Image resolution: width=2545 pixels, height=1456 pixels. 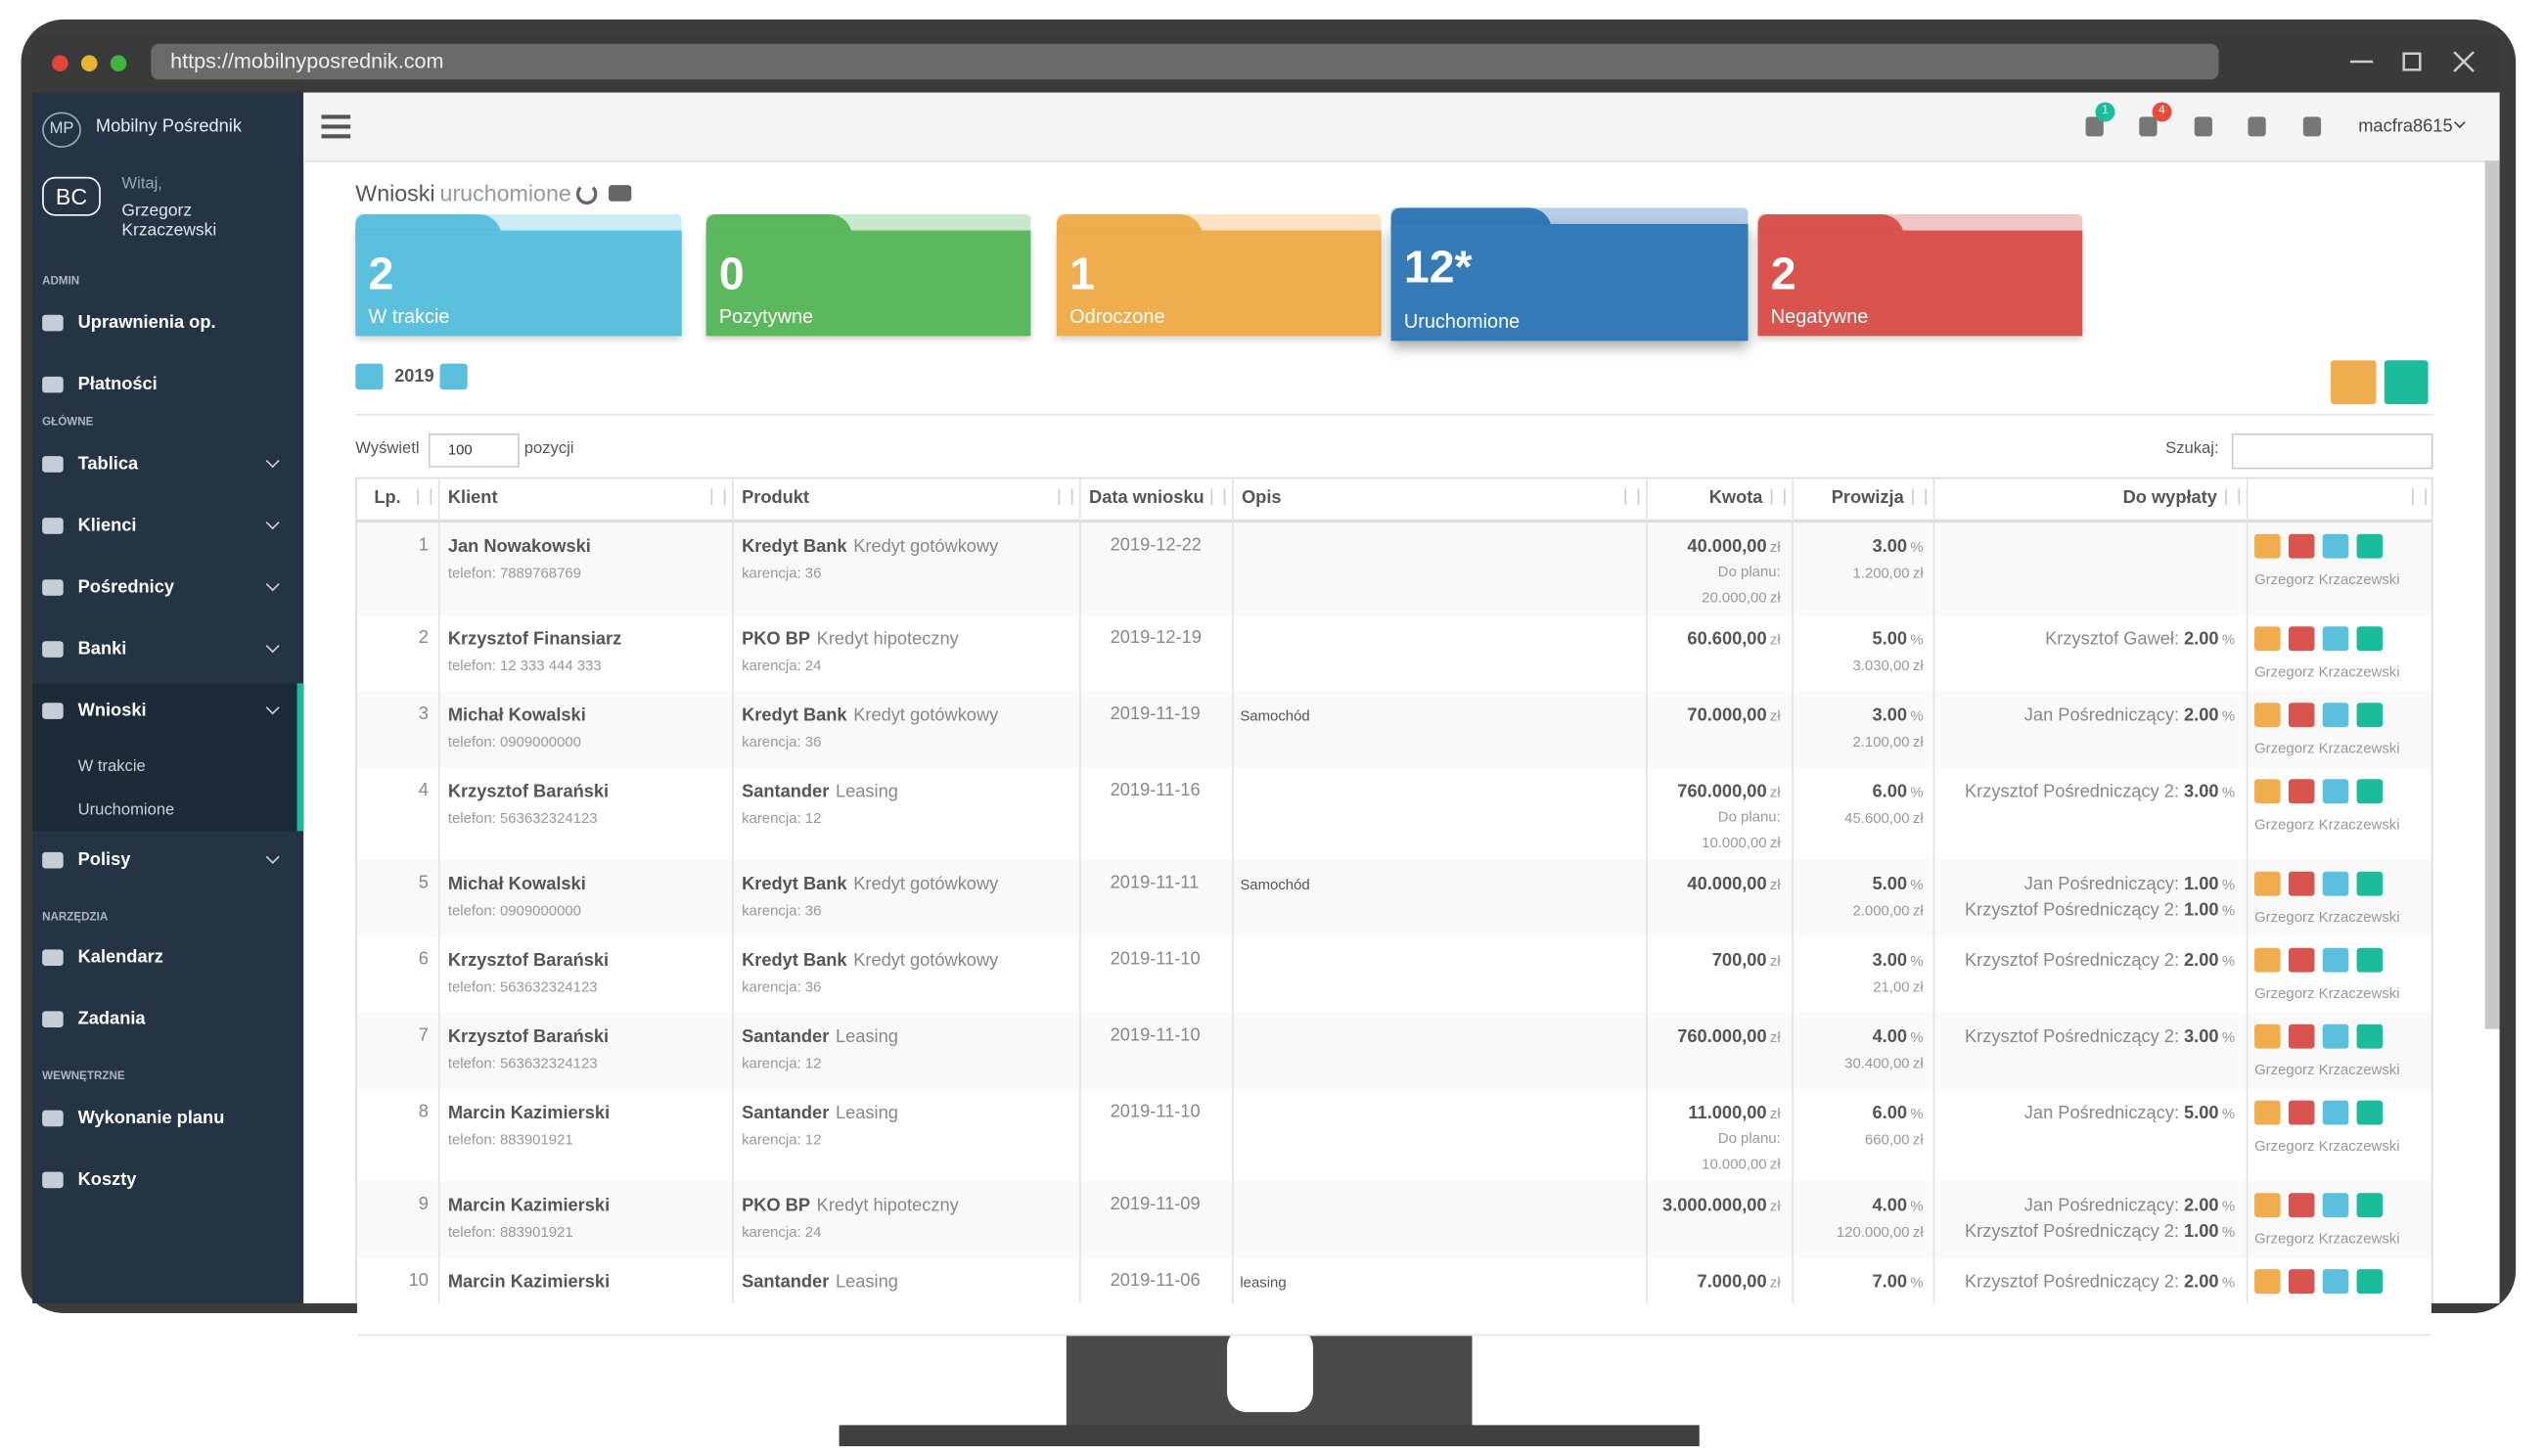 What do you see at coordinates (776, 498) in the screenshot?
I see `column-header: Produkt` at bounding box center [776, 498].